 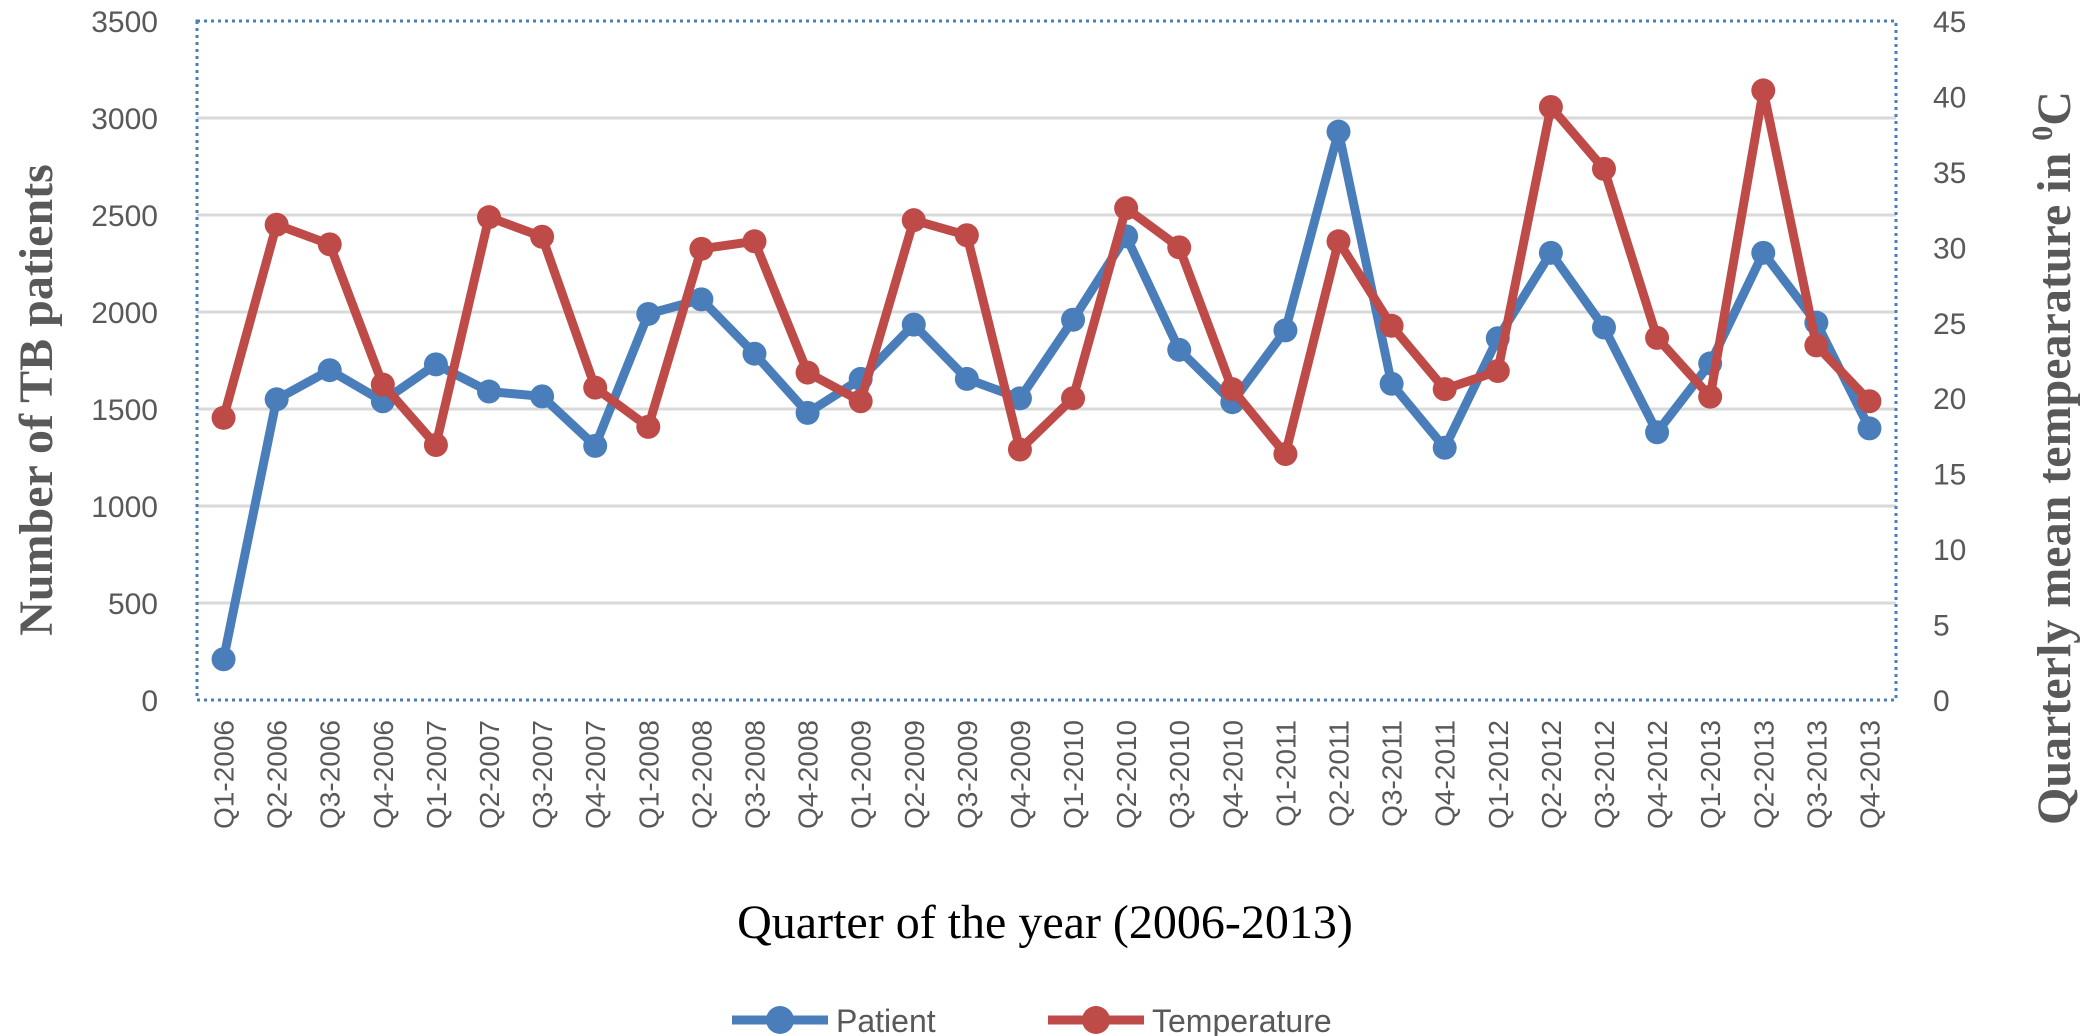 I want to click on left-axis-ticks: 0 500 1000 1500 2000 2500 3000 3500, so click(x=124, y=362).